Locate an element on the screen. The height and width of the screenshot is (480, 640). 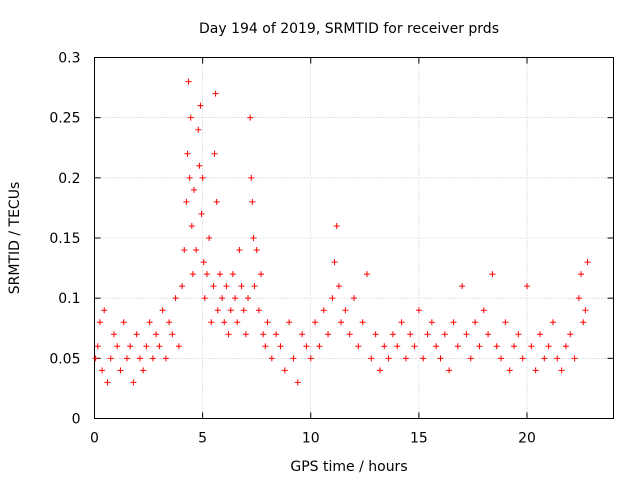
x-tick-label: 5 is located at coordinates (202, 439).